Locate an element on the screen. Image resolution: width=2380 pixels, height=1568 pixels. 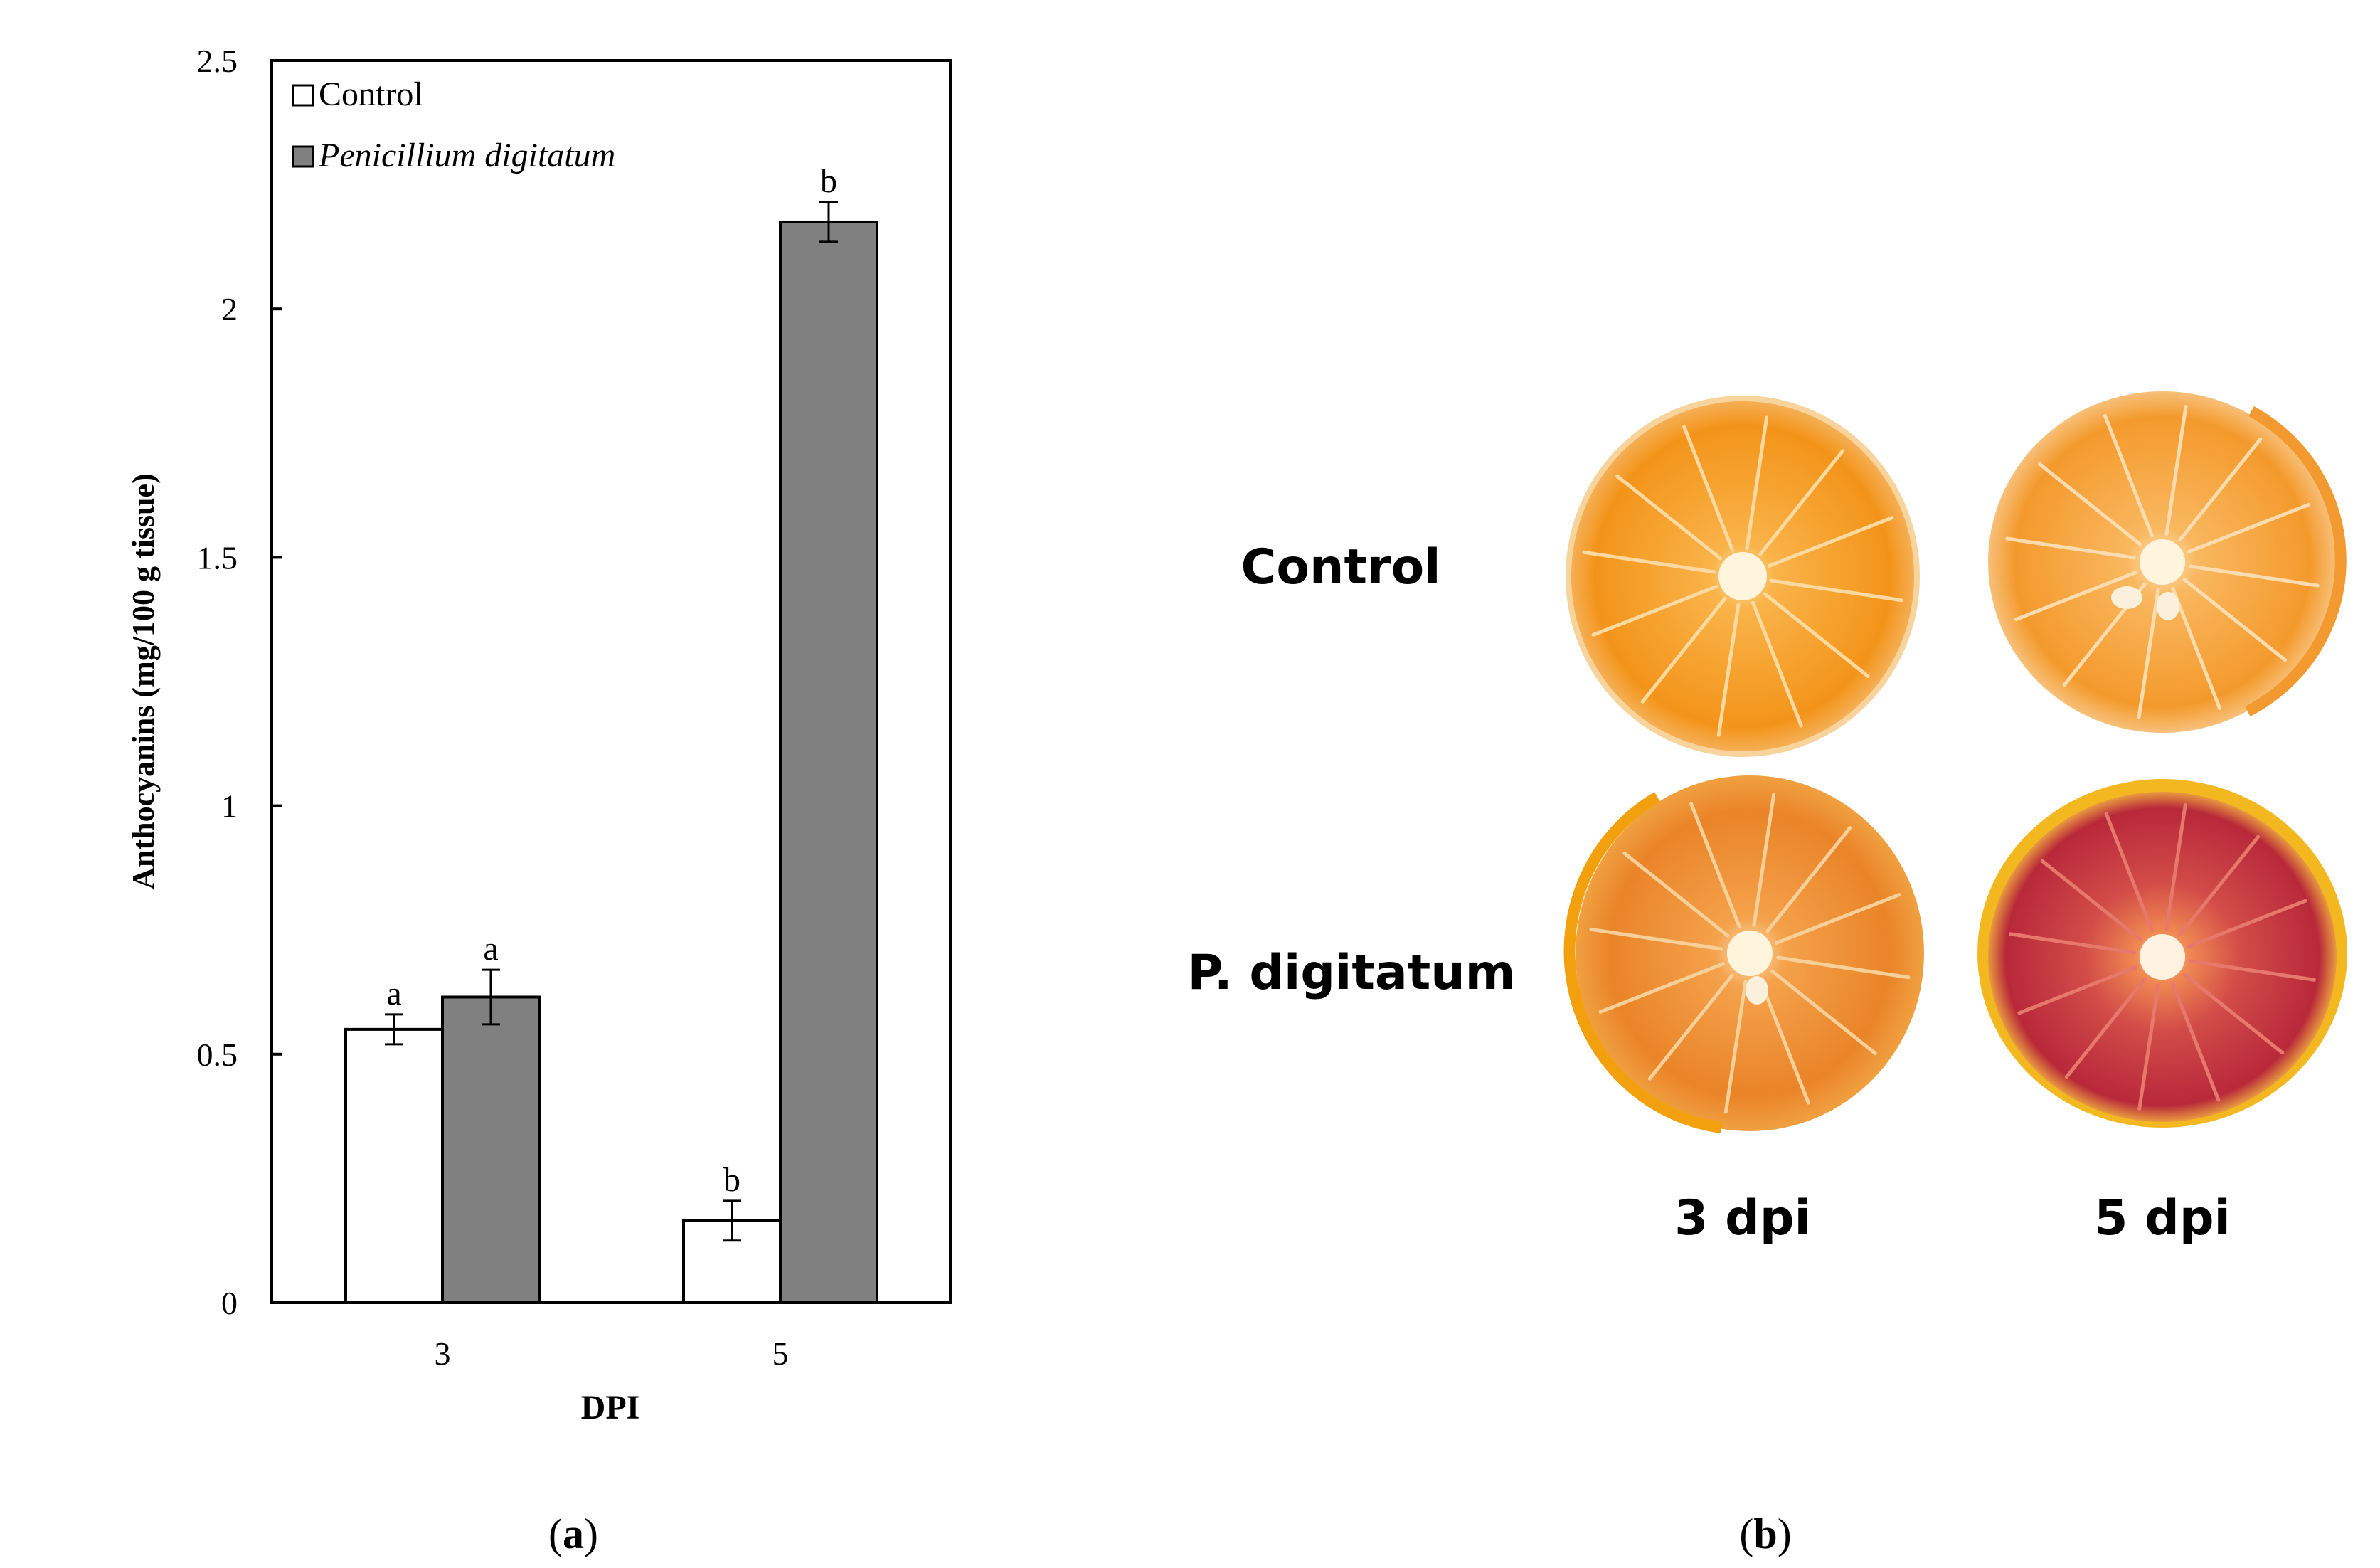
panel-letter-a: a is located at coordinates (573, 1533).